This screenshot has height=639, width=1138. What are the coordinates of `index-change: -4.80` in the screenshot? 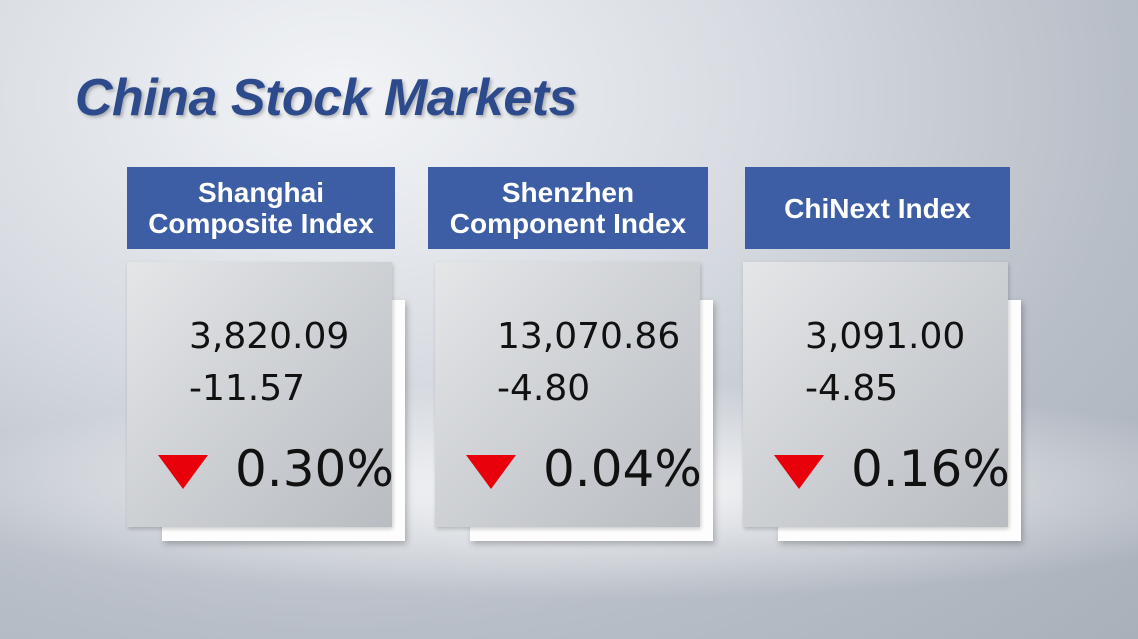 It's located at (544, 388).